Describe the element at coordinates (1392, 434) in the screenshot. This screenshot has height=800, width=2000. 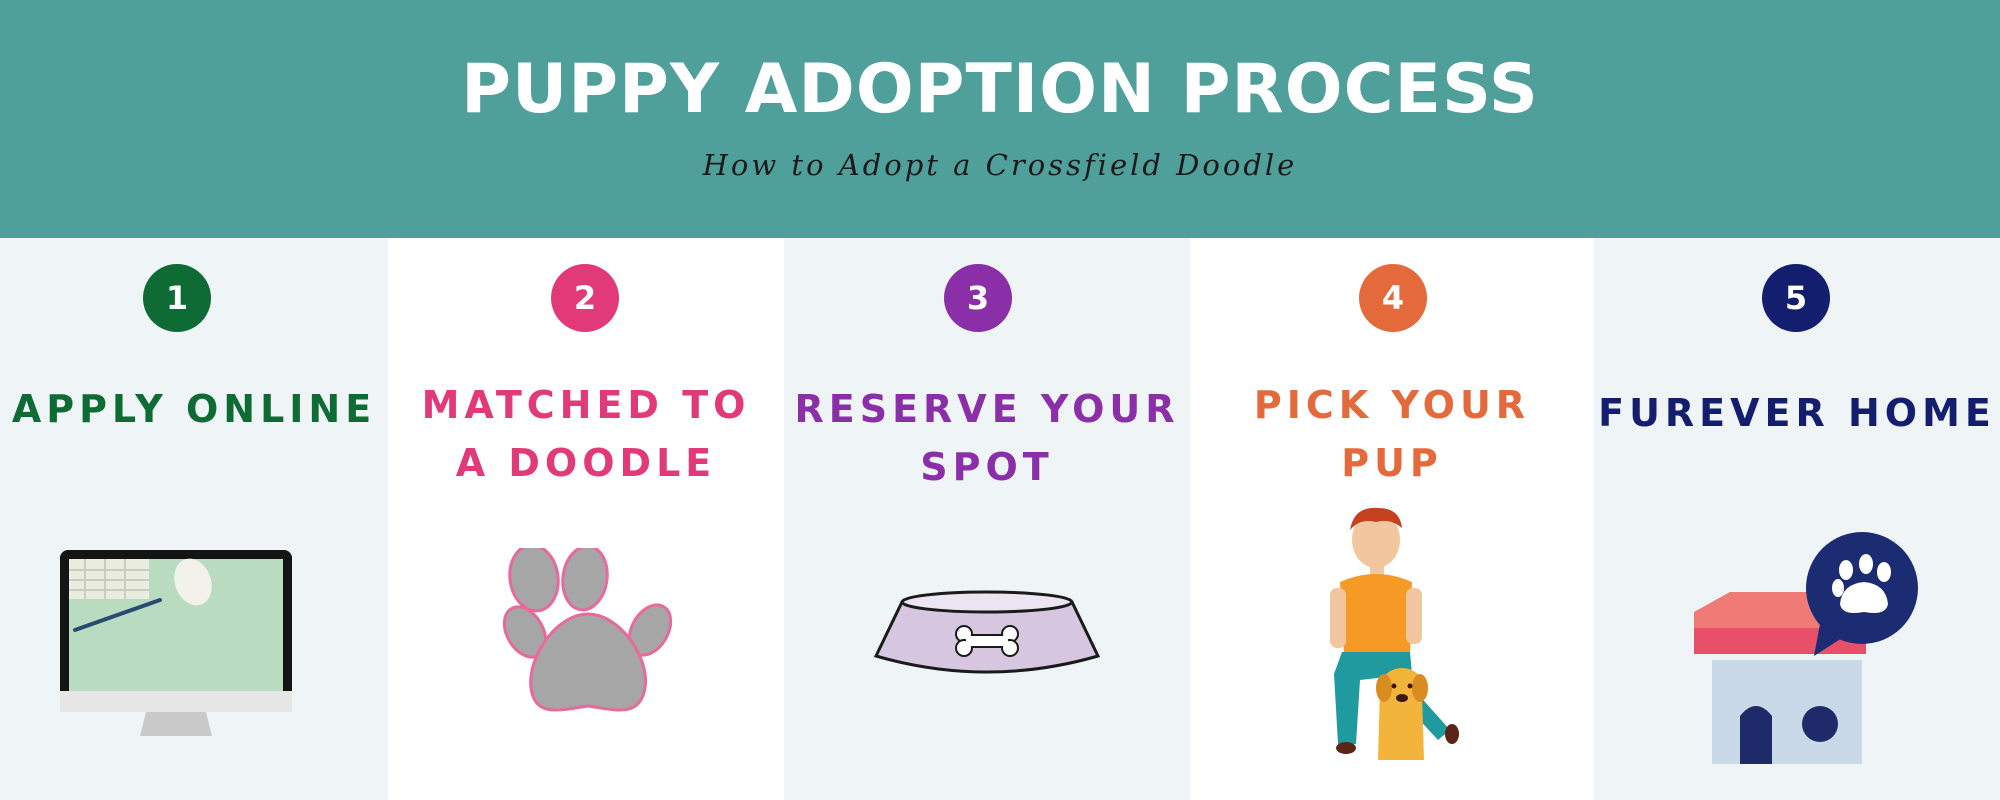
I see `step-4-title: PICK YOUR PUP` at that location.